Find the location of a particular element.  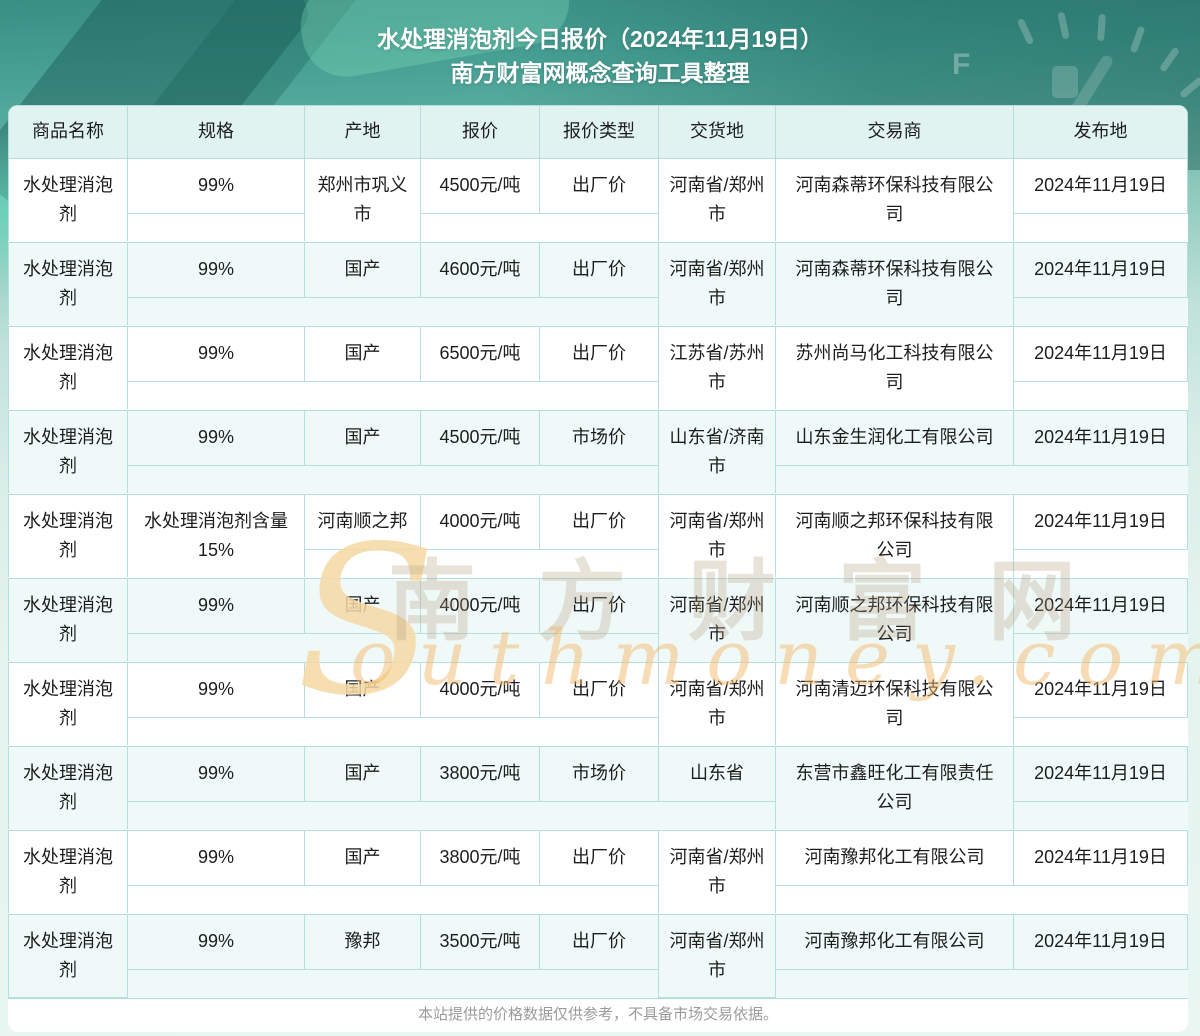

table-header-row: 商品名称 规格 产地 报价 报价类型 交货地 交易商 发布地 is located at coordinates (598, 131).